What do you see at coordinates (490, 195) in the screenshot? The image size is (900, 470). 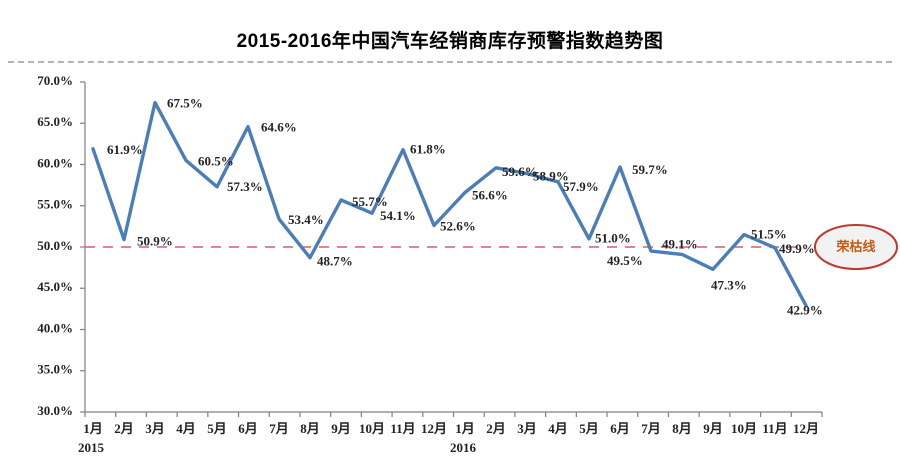 I see `data-point-label: 56.6%` at bounding box center [490, 195].